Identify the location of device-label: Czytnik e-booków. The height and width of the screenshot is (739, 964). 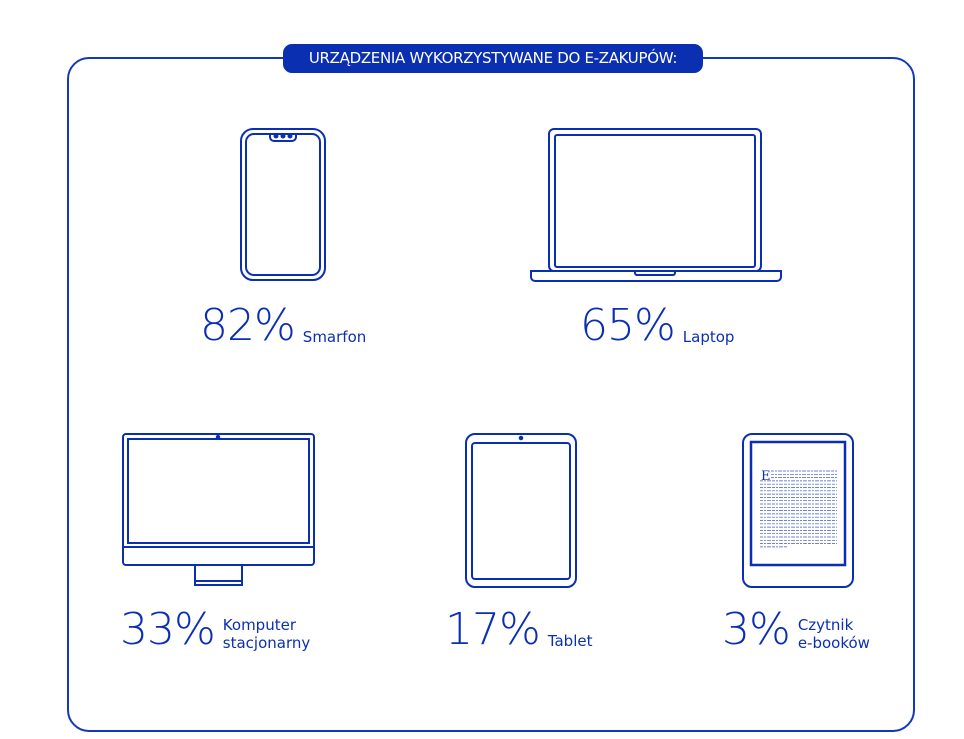
(834, 634).